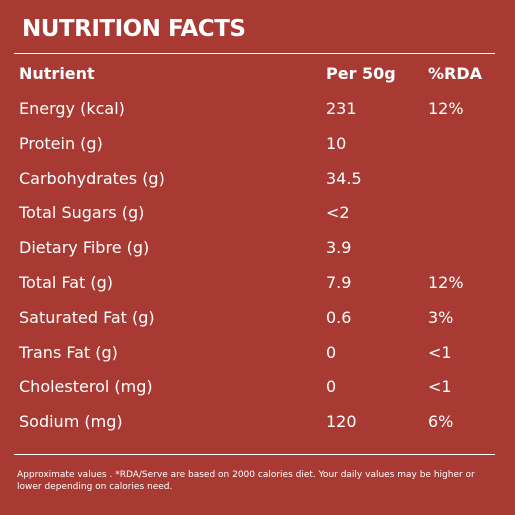 Image resolution: width=515 pixels, height=515 pixels. What do you see at coordinates (68, 352) in the screenshot?
I see `table-cell: Trans Fat (g)` at bounding box center [68, 352].